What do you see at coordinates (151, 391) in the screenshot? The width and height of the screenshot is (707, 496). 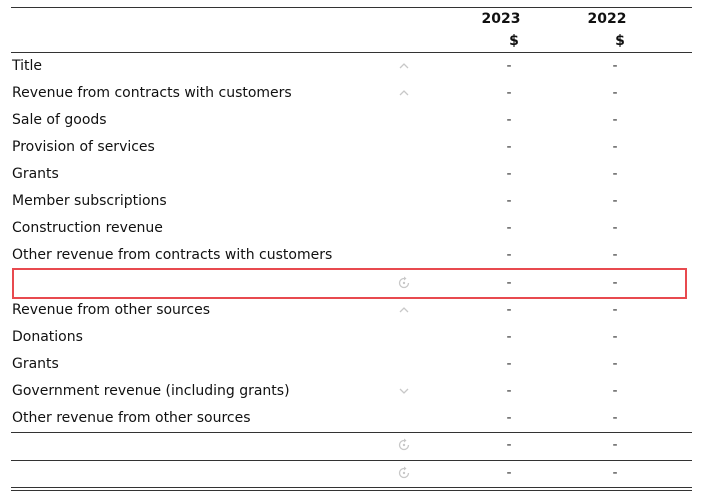 I see `row-label: Government revenue (including grants)` at bounding box center [151, 391].